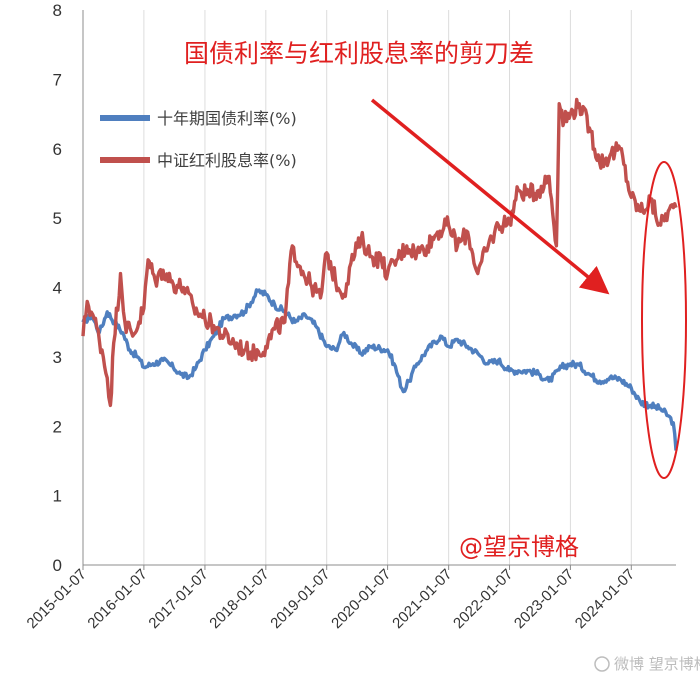  I want to click on trend-arrow, so click(490, 196).